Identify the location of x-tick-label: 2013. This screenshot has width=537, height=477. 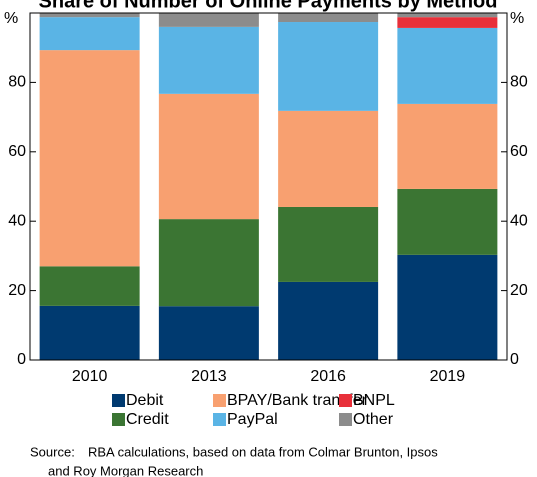
(209, 376).